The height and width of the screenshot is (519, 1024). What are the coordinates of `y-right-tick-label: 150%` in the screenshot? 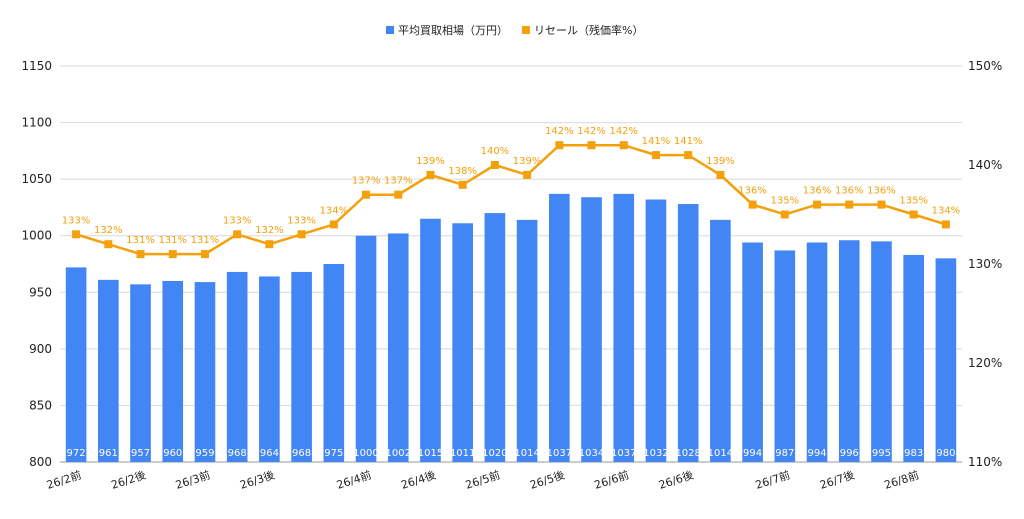 It's located at (985, 66).